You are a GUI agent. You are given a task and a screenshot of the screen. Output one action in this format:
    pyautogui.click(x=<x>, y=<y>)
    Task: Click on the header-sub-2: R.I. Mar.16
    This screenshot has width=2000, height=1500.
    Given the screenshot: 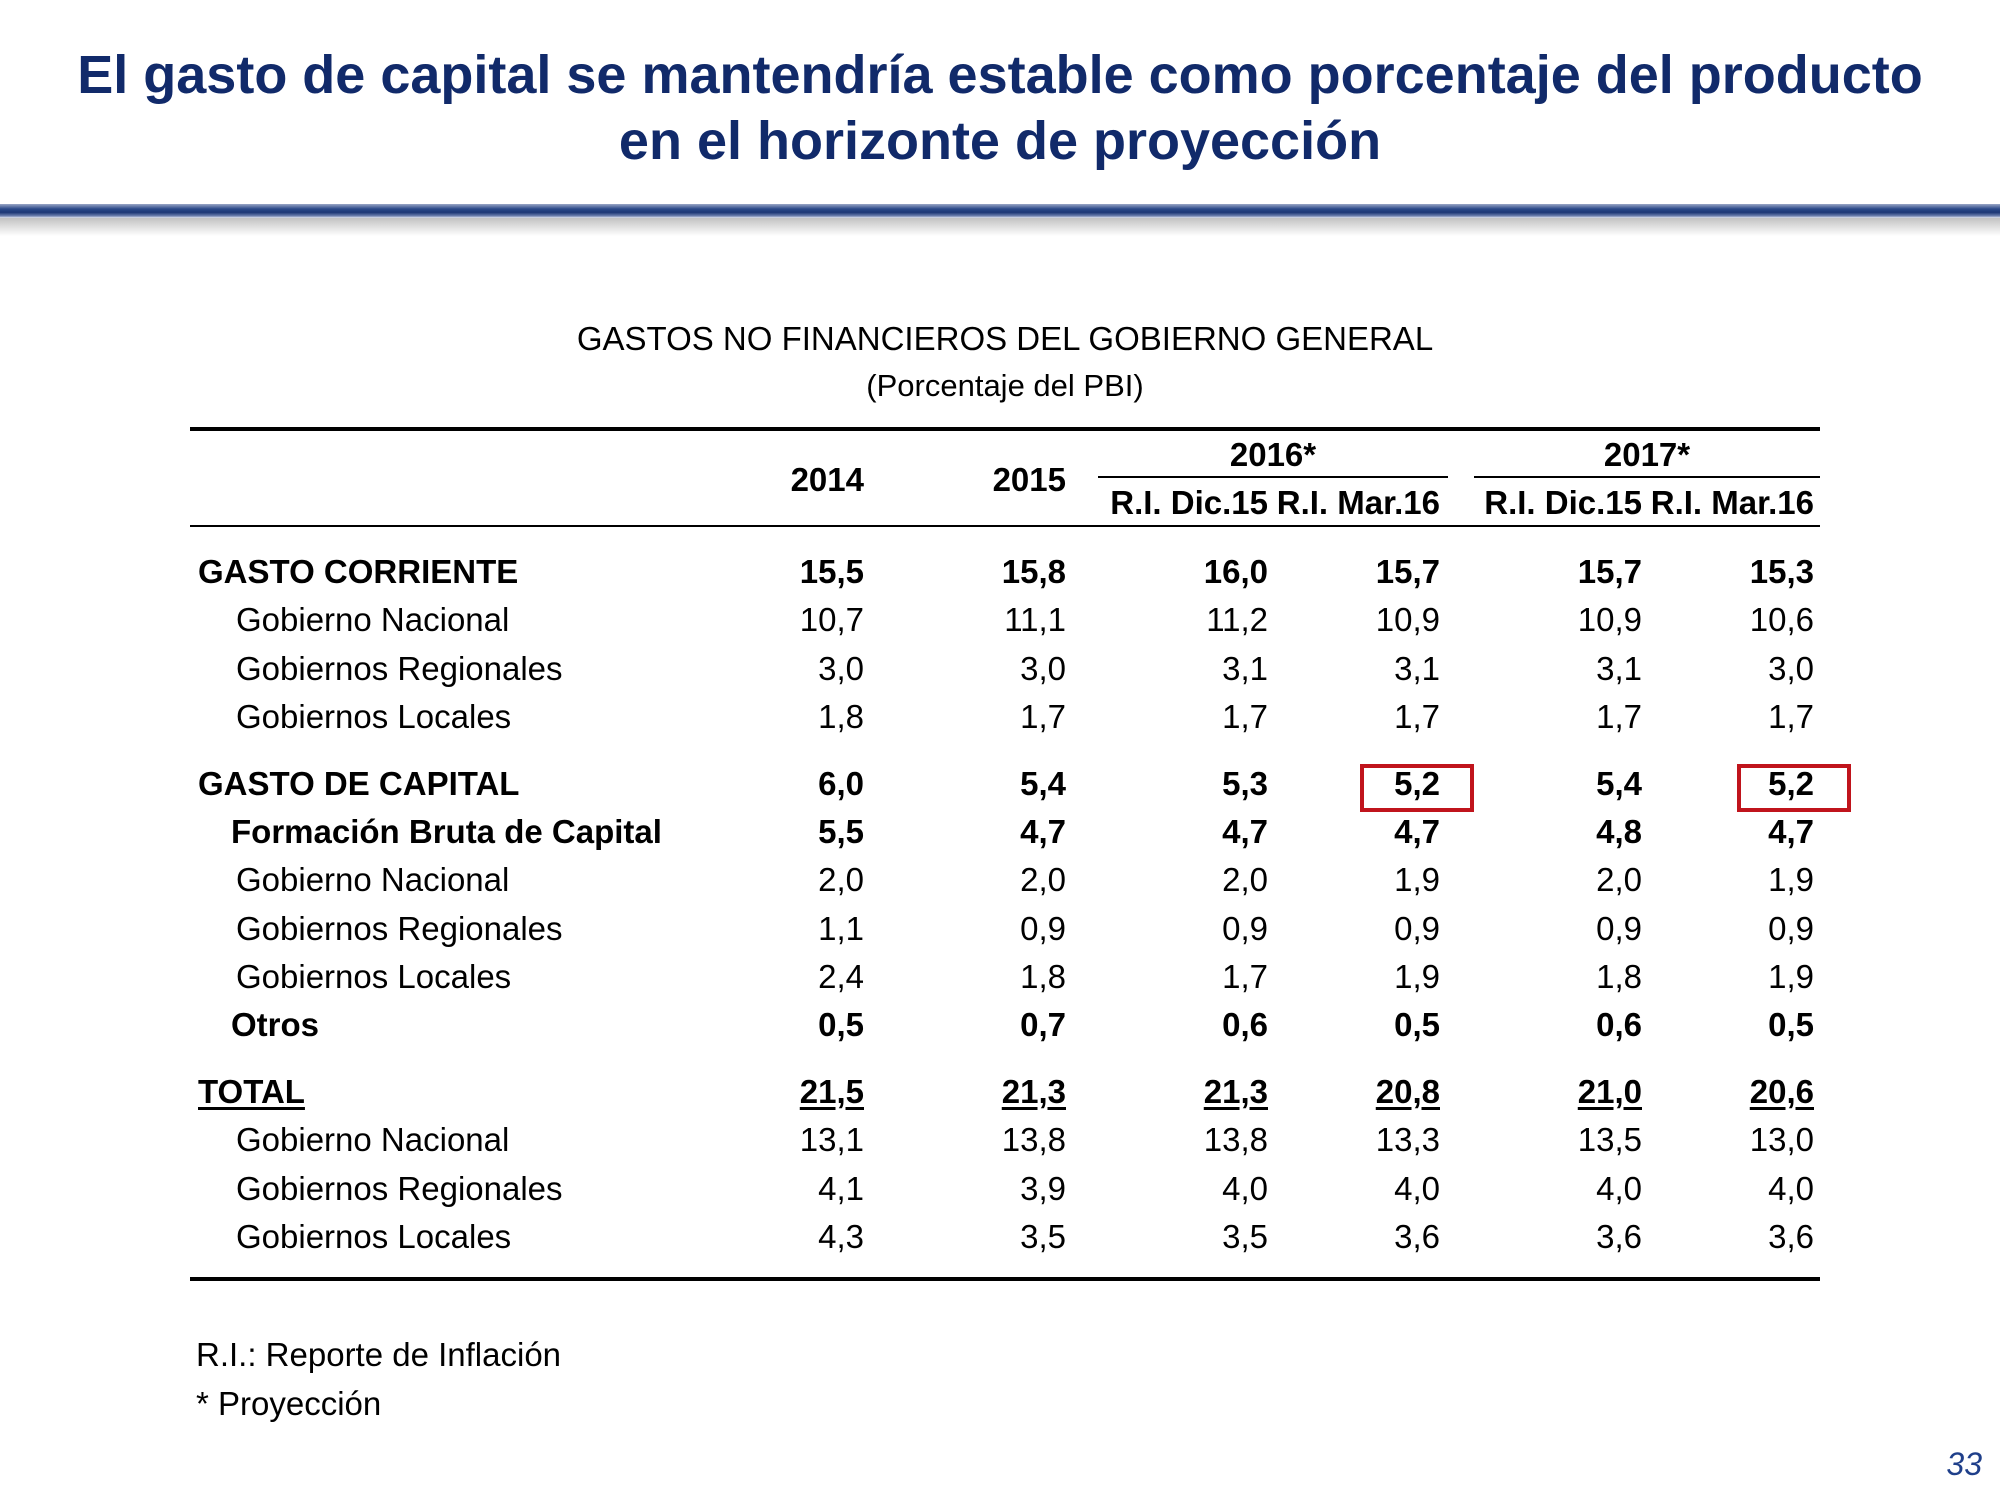 What is the action you would take?
    pyautogui.click(x=1358, y=502)
    